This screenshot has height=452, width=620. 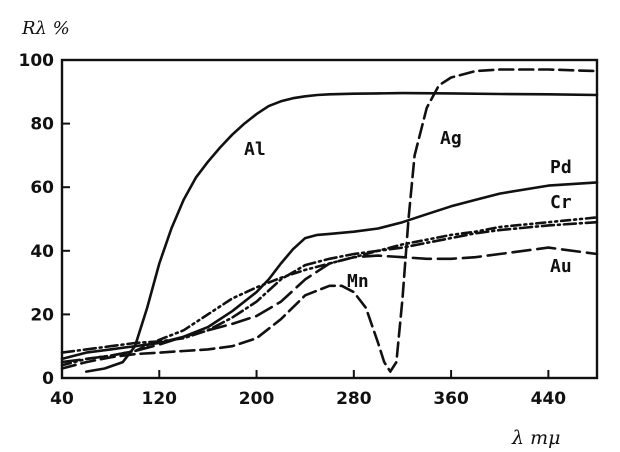 I want to click on series-label-al: Al, so click(x=255, y=149).